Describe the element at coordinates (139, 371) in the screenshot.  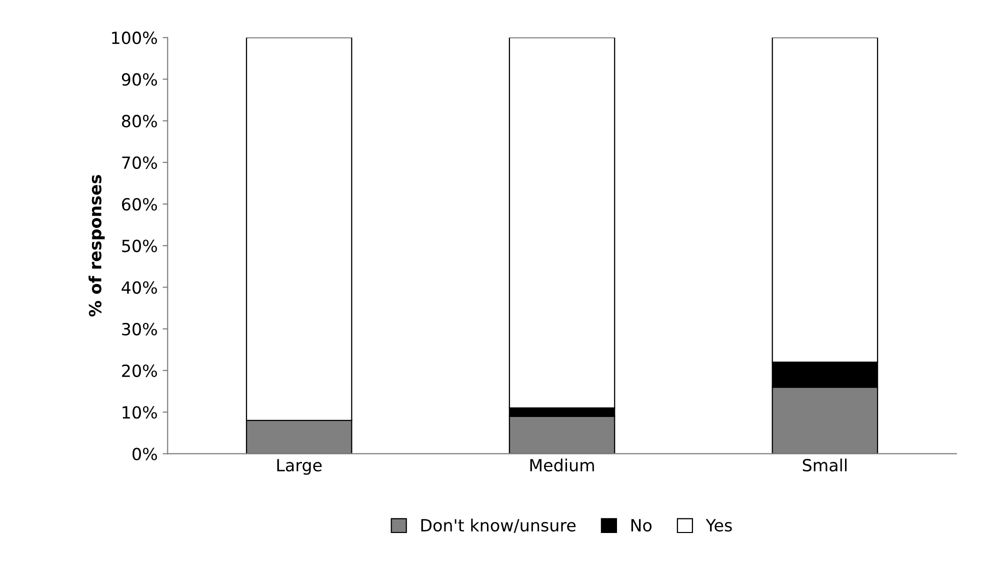
I see `y-tick-label: 20%` at that location.